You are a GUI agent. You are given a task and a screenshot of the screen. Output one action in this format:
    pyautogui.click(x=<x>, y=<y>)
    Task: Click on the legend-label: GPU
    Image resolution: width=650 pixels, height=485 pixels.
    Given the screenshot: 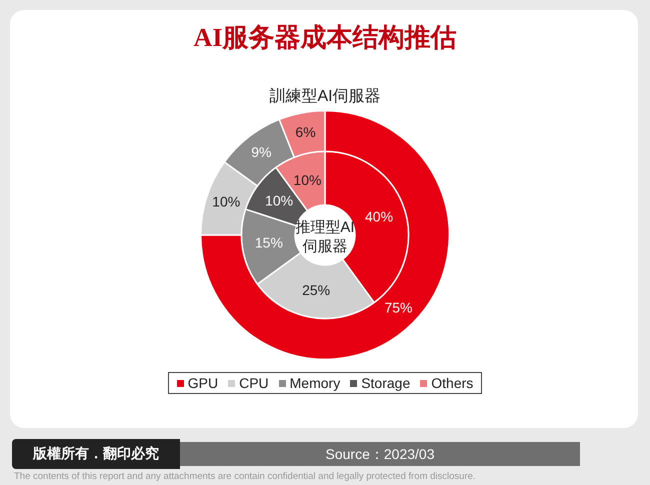 What is the action you would take?
    pyautogui.click(x=203, y=383)
    